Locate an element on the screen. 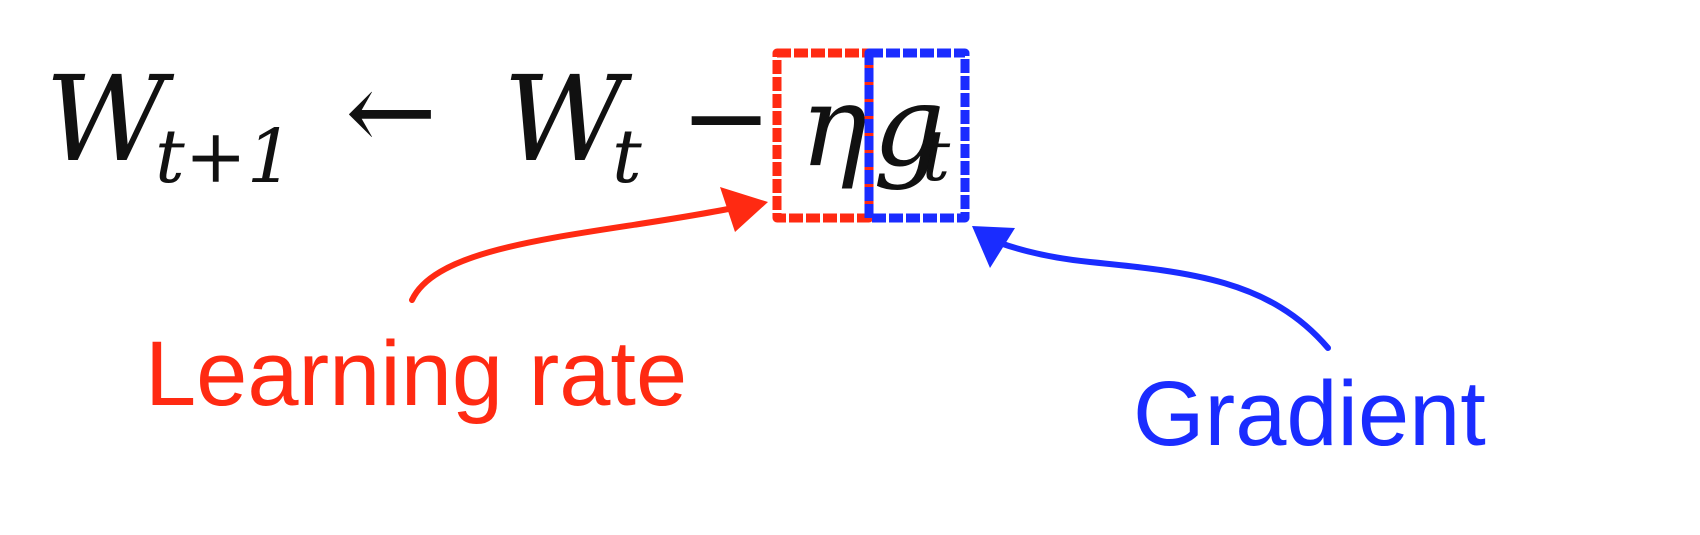 The image size is (1700, 535). gradient-label: Gradient is located at coordinates (1309, 414).